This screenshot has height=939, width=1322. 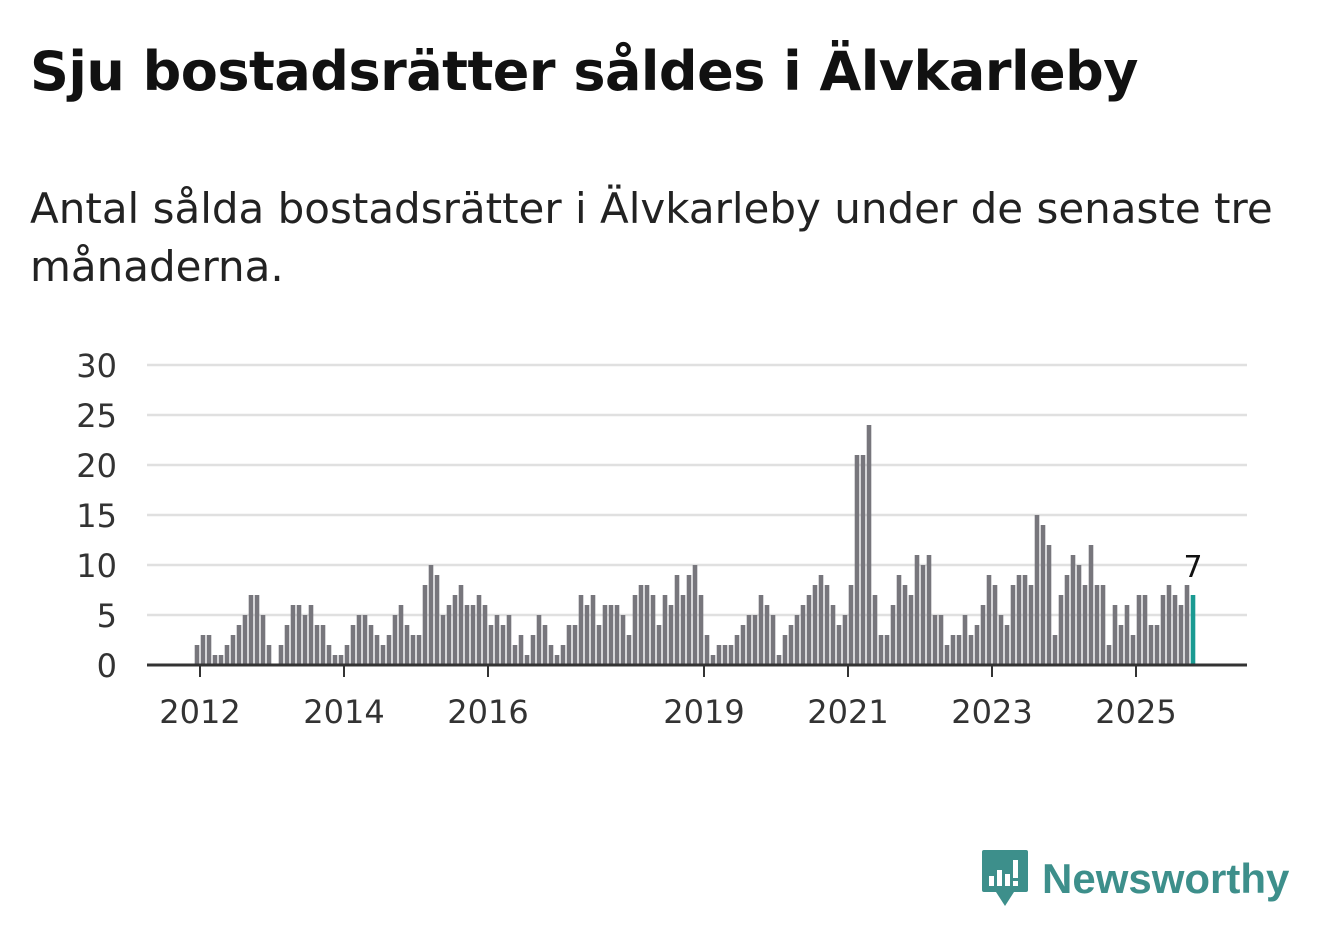 I want to click on brand-name: Newsworthy, so click(x=1166, y=878).